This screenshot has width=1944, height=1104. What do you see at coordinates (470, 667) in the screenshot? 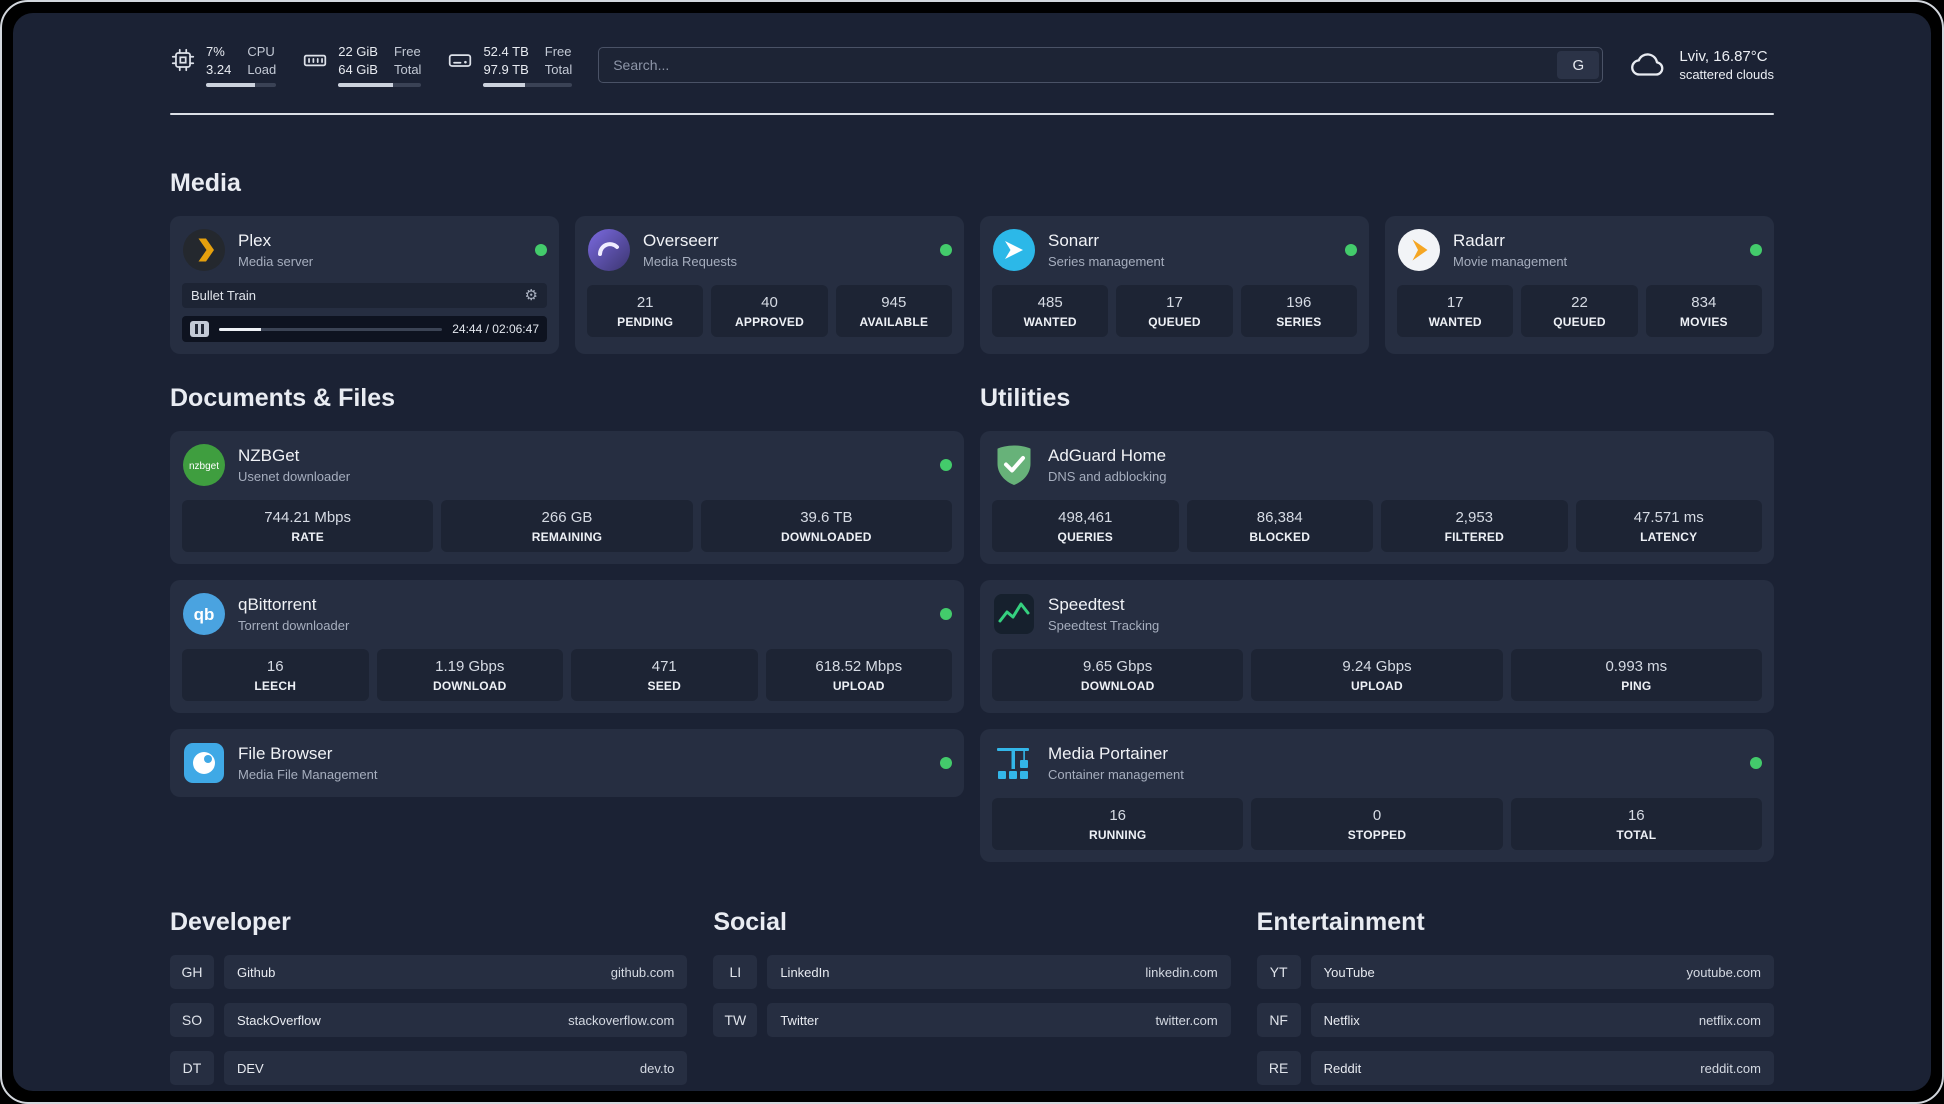
I see `stat-value: 1.19 Gbps` at bounding box center [470, 667].